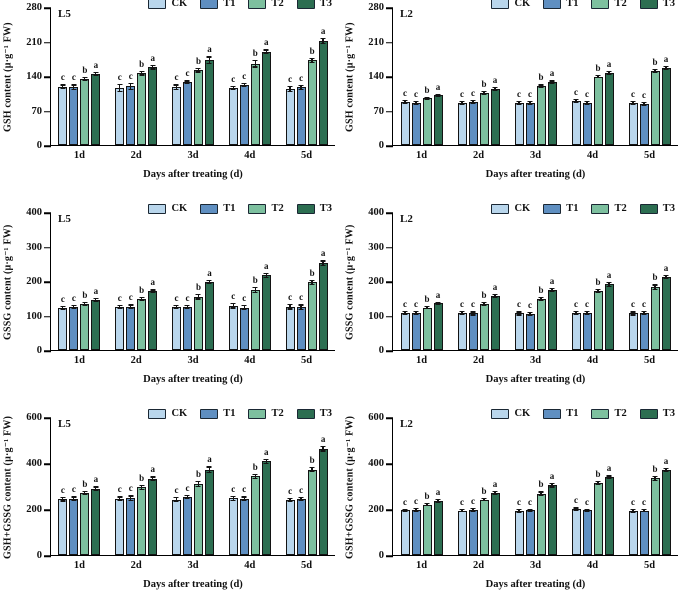 Image resolution: width=685 pixels, height=599 pixels. I want to click on legend-label: T3, so click(325, 208).